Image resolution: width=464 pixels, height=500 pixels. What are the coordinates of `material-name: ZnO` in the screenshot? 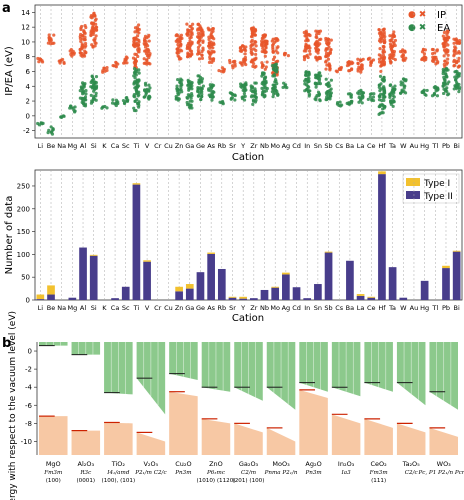 It's located at (216, 464).